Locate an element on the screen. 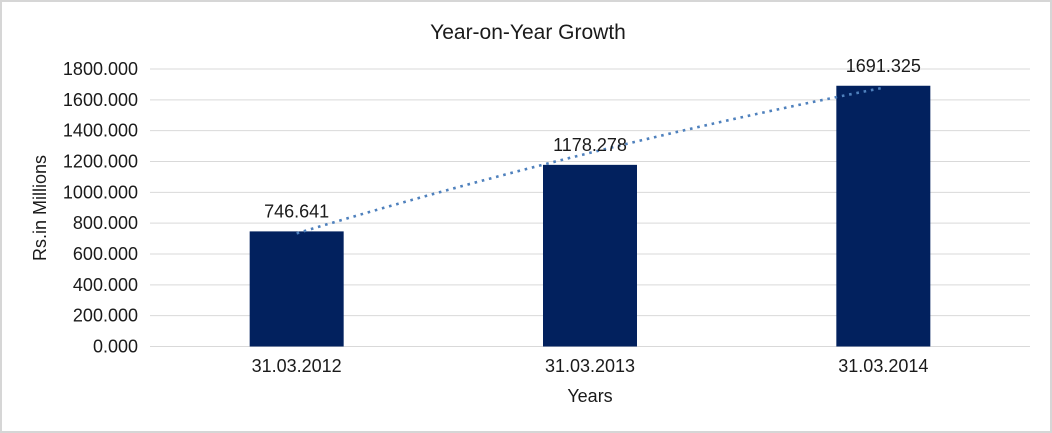 Image resolution: width=1052 pixels, height=433 pixels. category-label: 31.03.2013 is located at coordinates (590, 366).